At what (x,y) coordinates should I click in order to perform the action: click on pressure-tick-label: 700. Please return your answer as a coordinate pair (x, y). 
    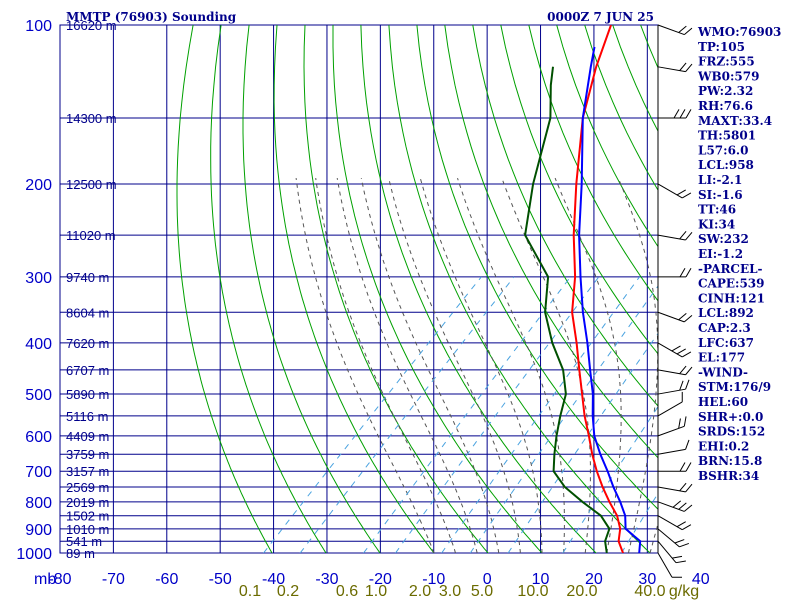
    Looking at the image, I should click on (38, 472).